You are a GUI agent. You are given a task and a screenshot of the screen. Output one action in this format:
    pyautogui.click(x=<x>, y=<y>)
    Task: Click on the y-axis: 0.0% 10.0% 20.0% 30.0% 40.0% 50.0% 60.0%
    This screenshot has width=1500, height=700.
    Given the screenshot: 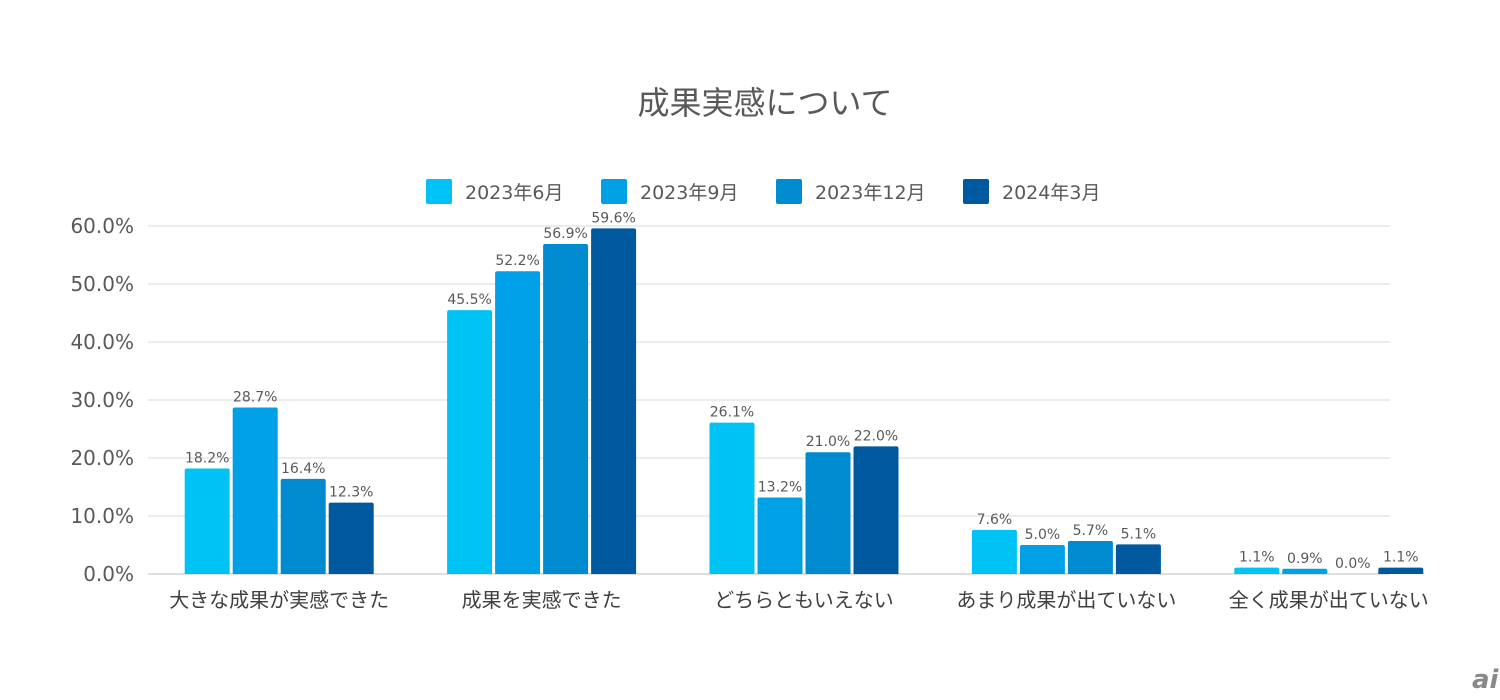 What is the action you would take?
    pyautogui.click(x=102, y=400)
    